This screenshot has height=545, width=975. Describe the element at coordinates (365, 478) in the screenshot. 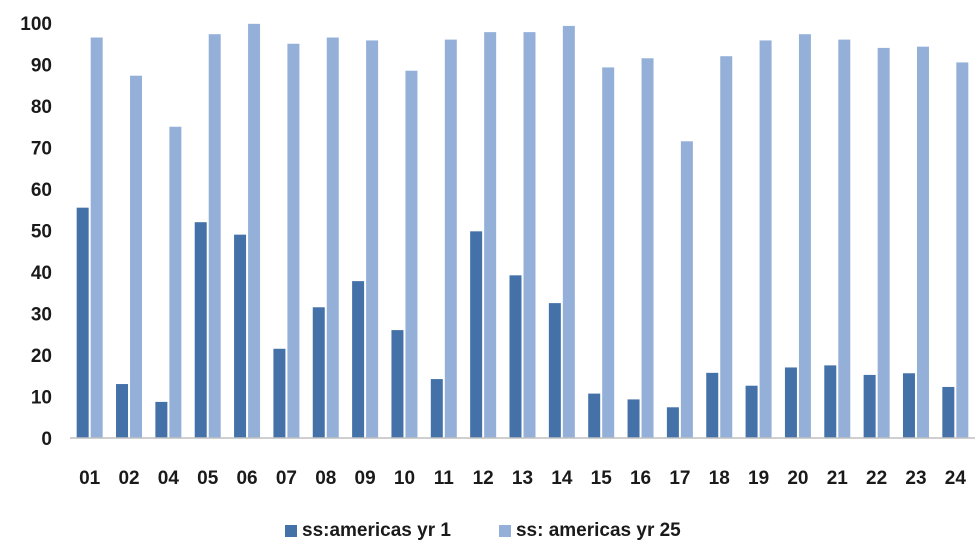

I see `x-tick-label: 09` at that location.